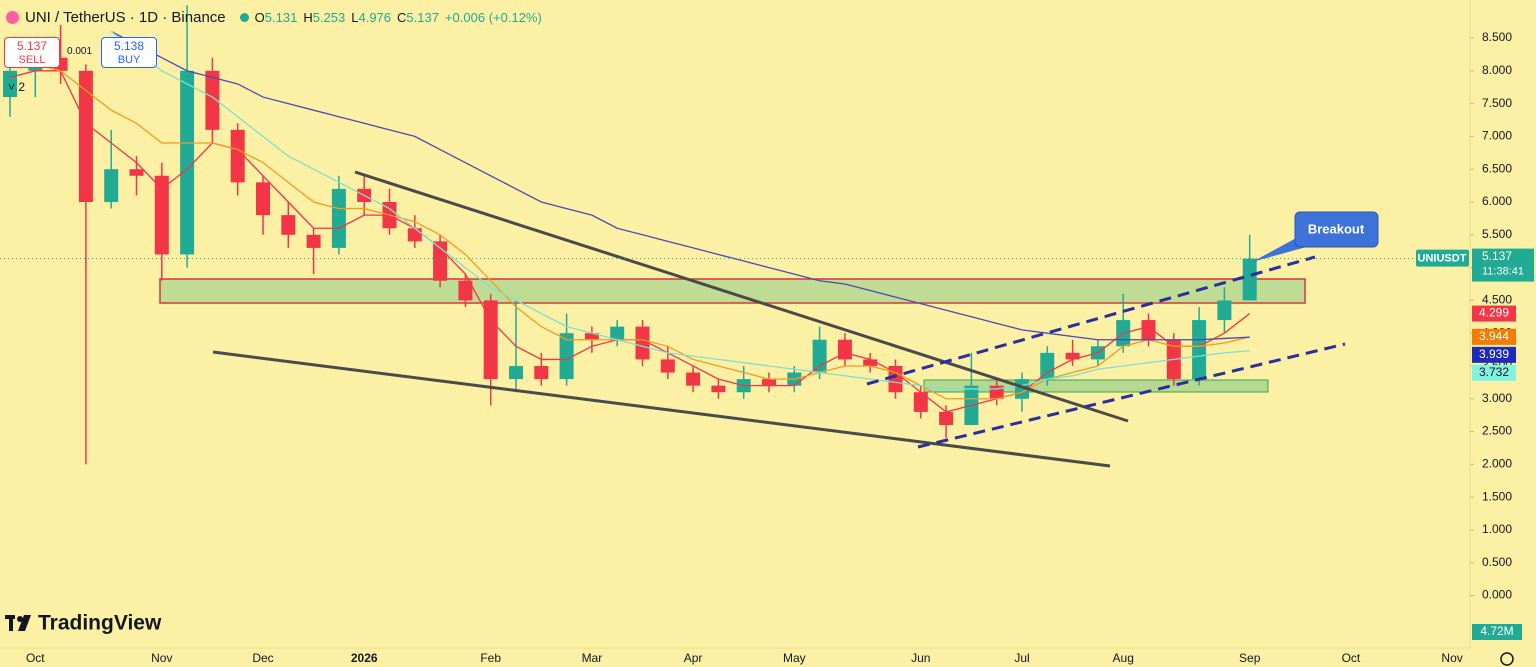 The height and width of the screenshot is (667, 1536). What do you see at coordinates (262, 658) in the screenshot?
I see `x-tick-label: Dec` at bounding box center [262, 658].